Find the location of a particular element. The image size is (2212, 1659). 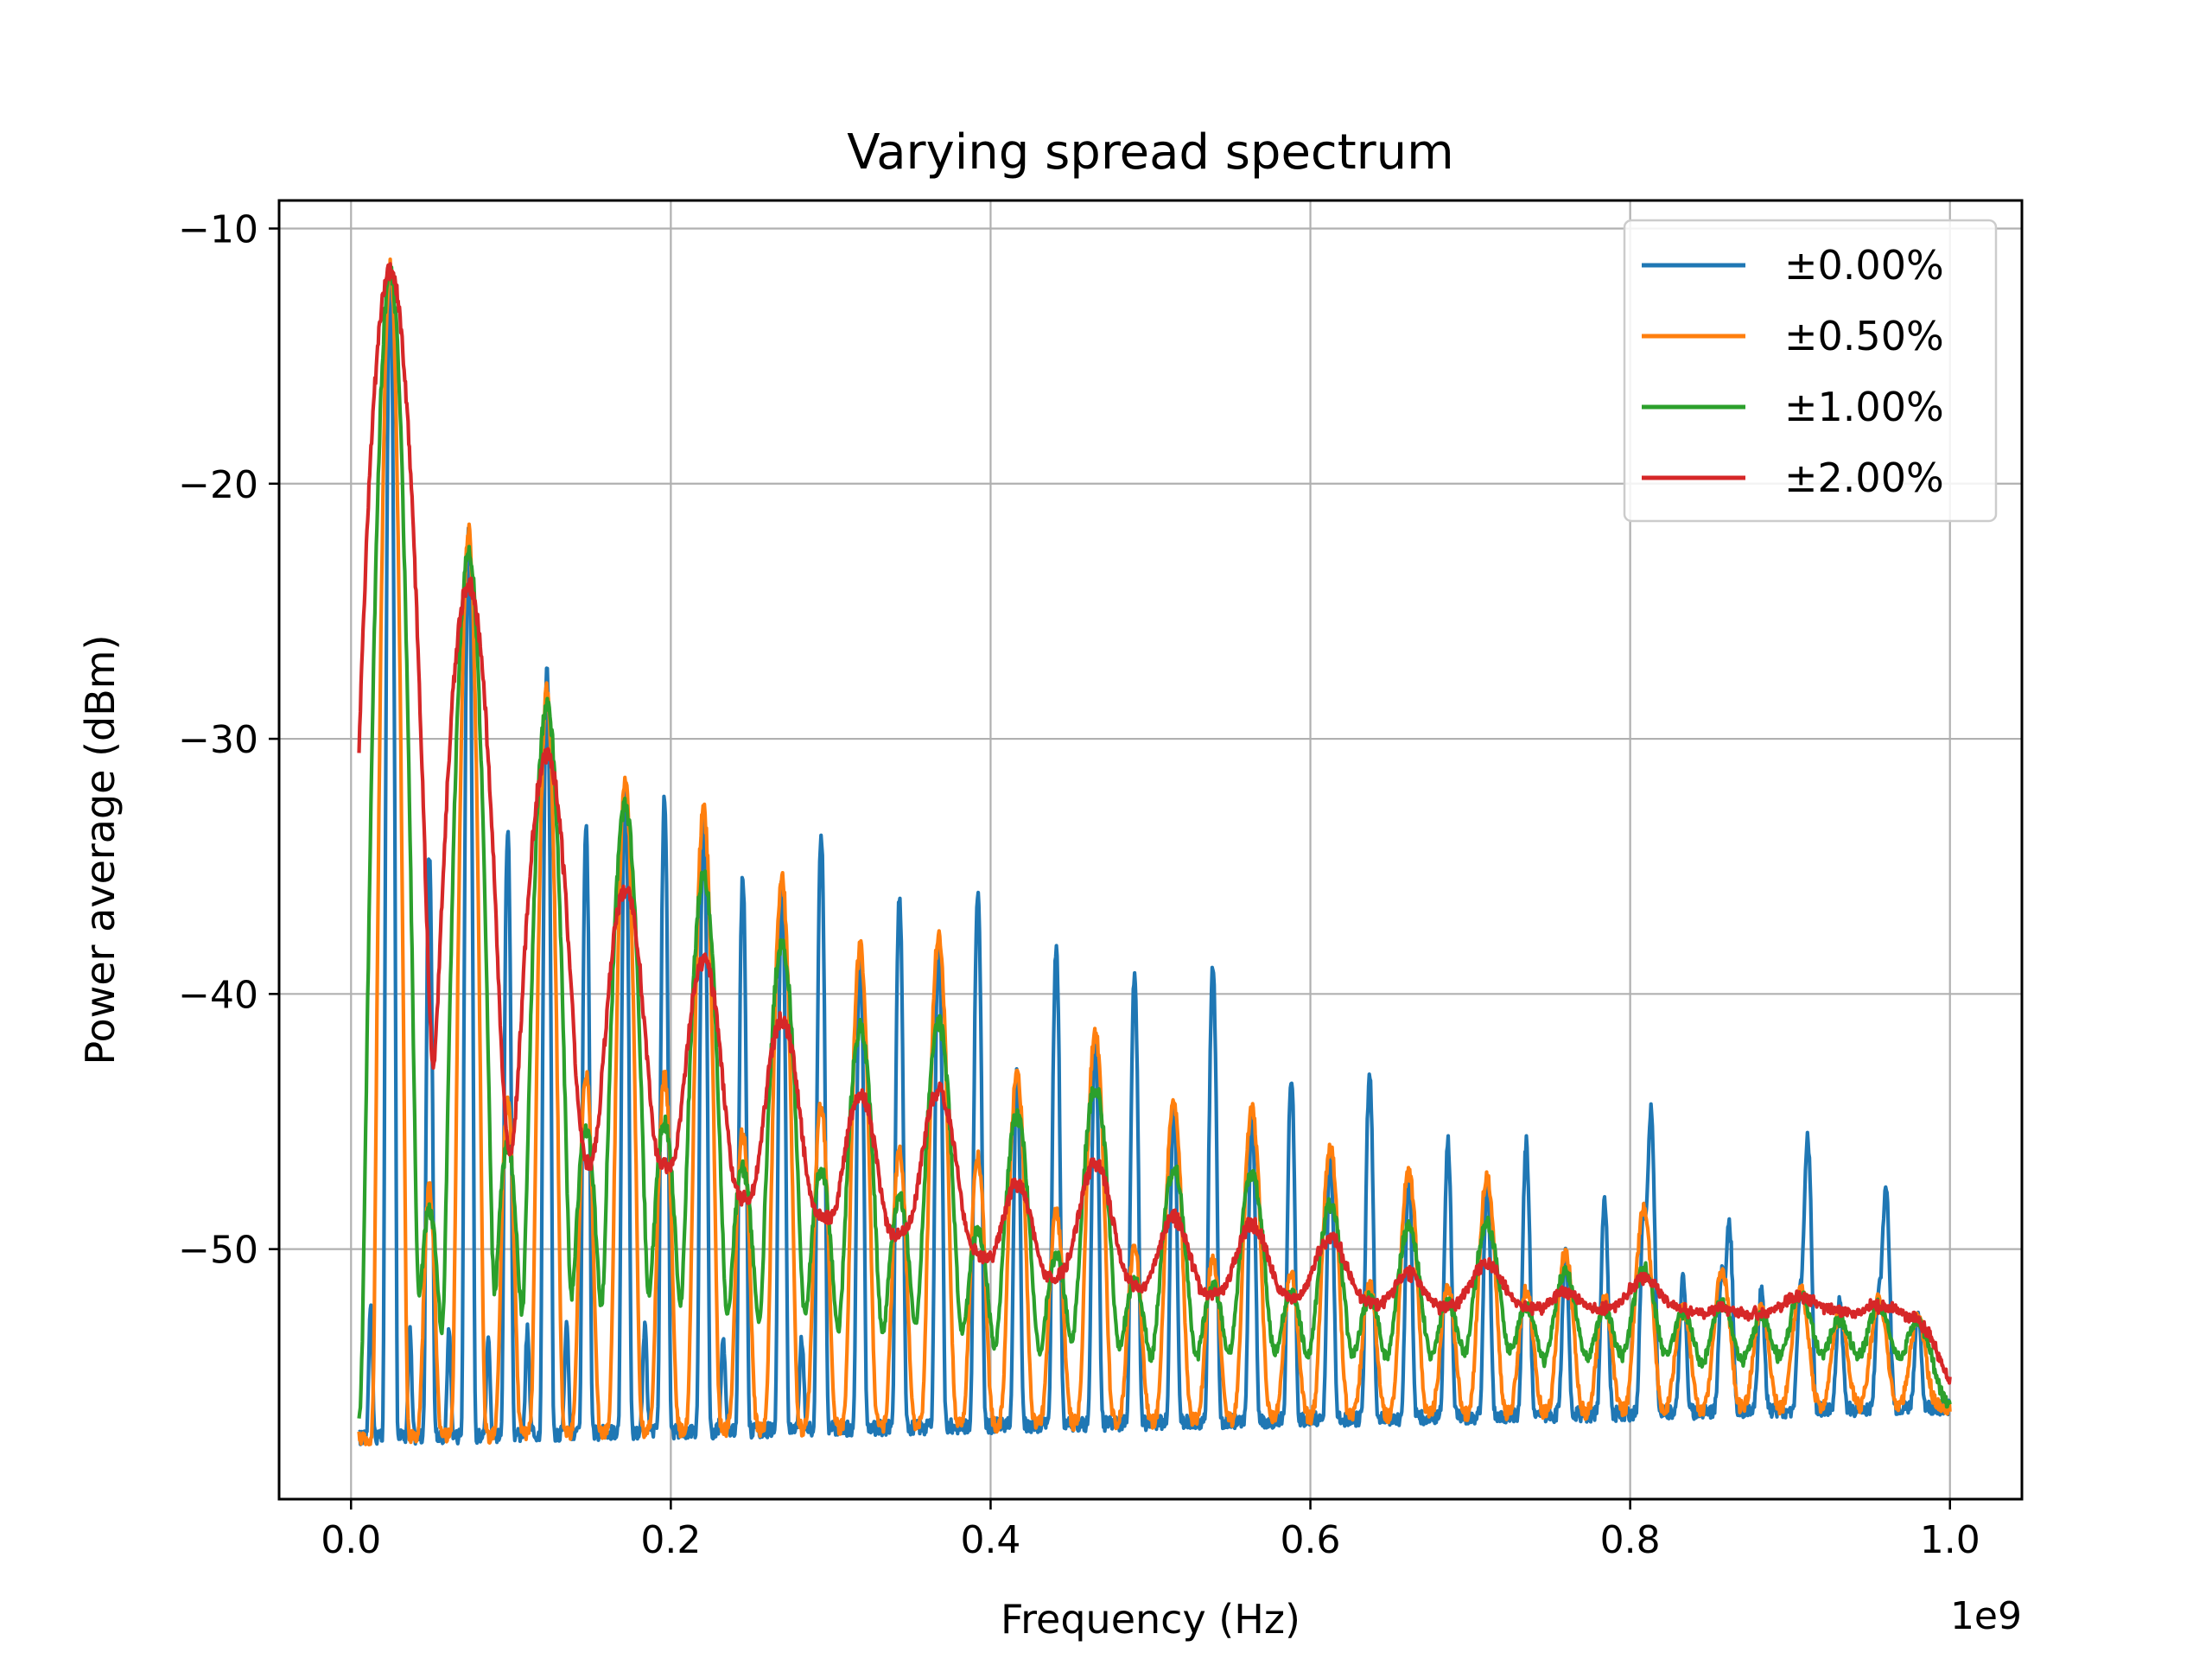

y-tick-label: −30 is located at coordinates (218, 740).